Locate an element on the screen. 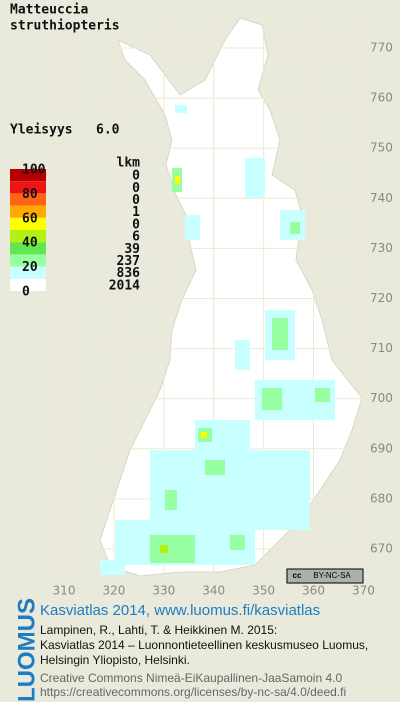  badge-box is located at coordinates (325, 576).